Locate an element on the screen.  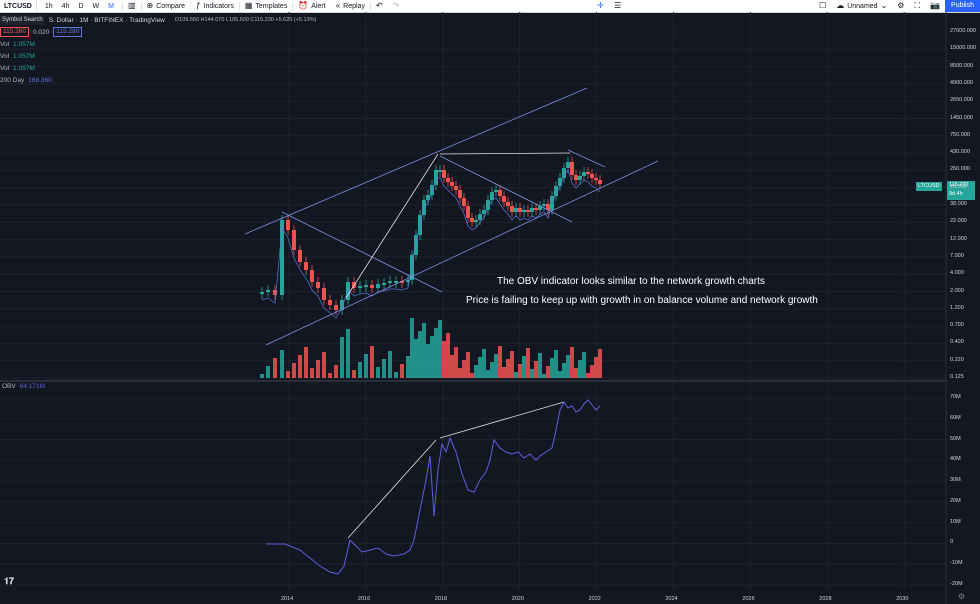
time-tick-label: 2026 is located at coordinates (748, 599).